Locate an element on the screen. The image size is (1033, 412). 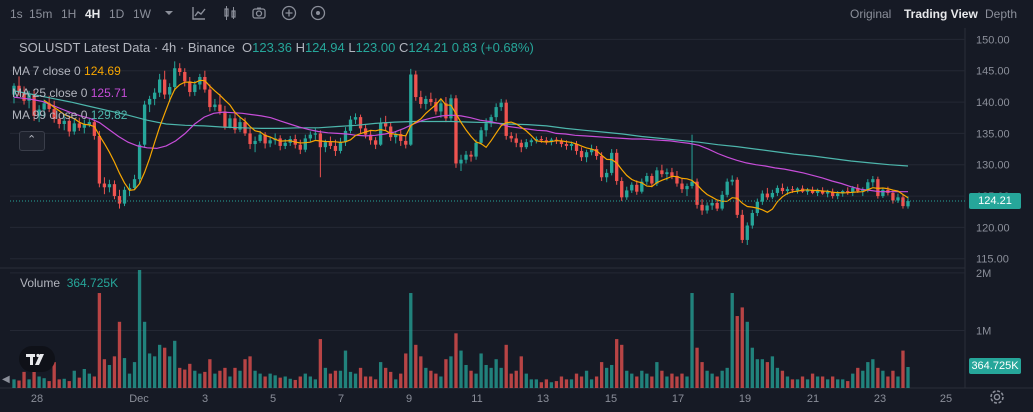
view-depth-button: Depth is located at coordinates (1001, 14).